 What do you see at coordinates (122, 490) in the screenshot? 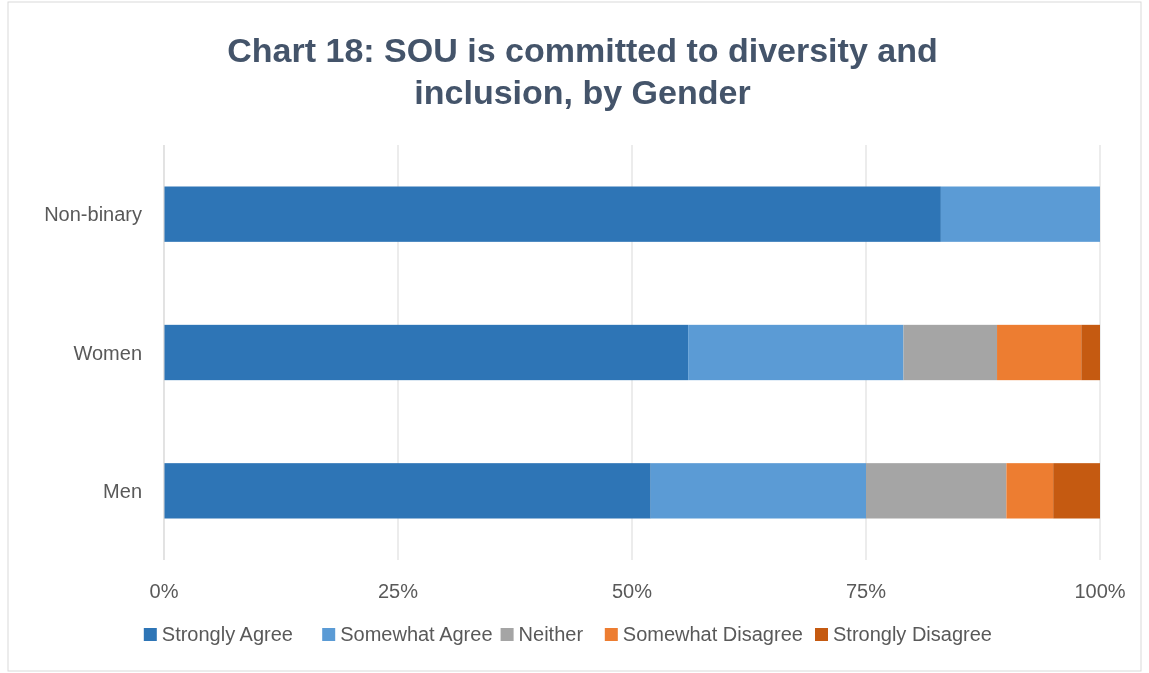
I see `y-tick-label: Men` at bounding box center [122, 490].